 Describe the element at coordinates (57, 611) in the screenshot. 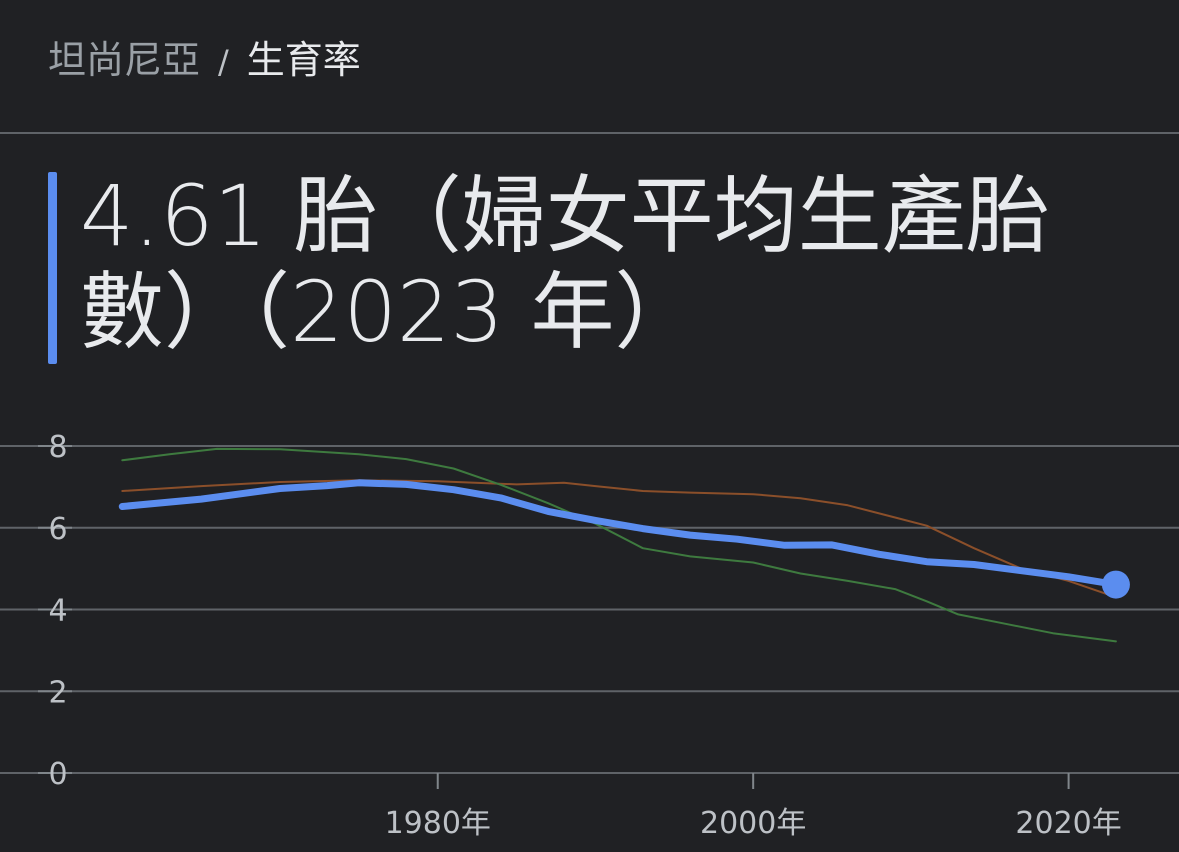

I see `y-tick-label: 4` at that location.